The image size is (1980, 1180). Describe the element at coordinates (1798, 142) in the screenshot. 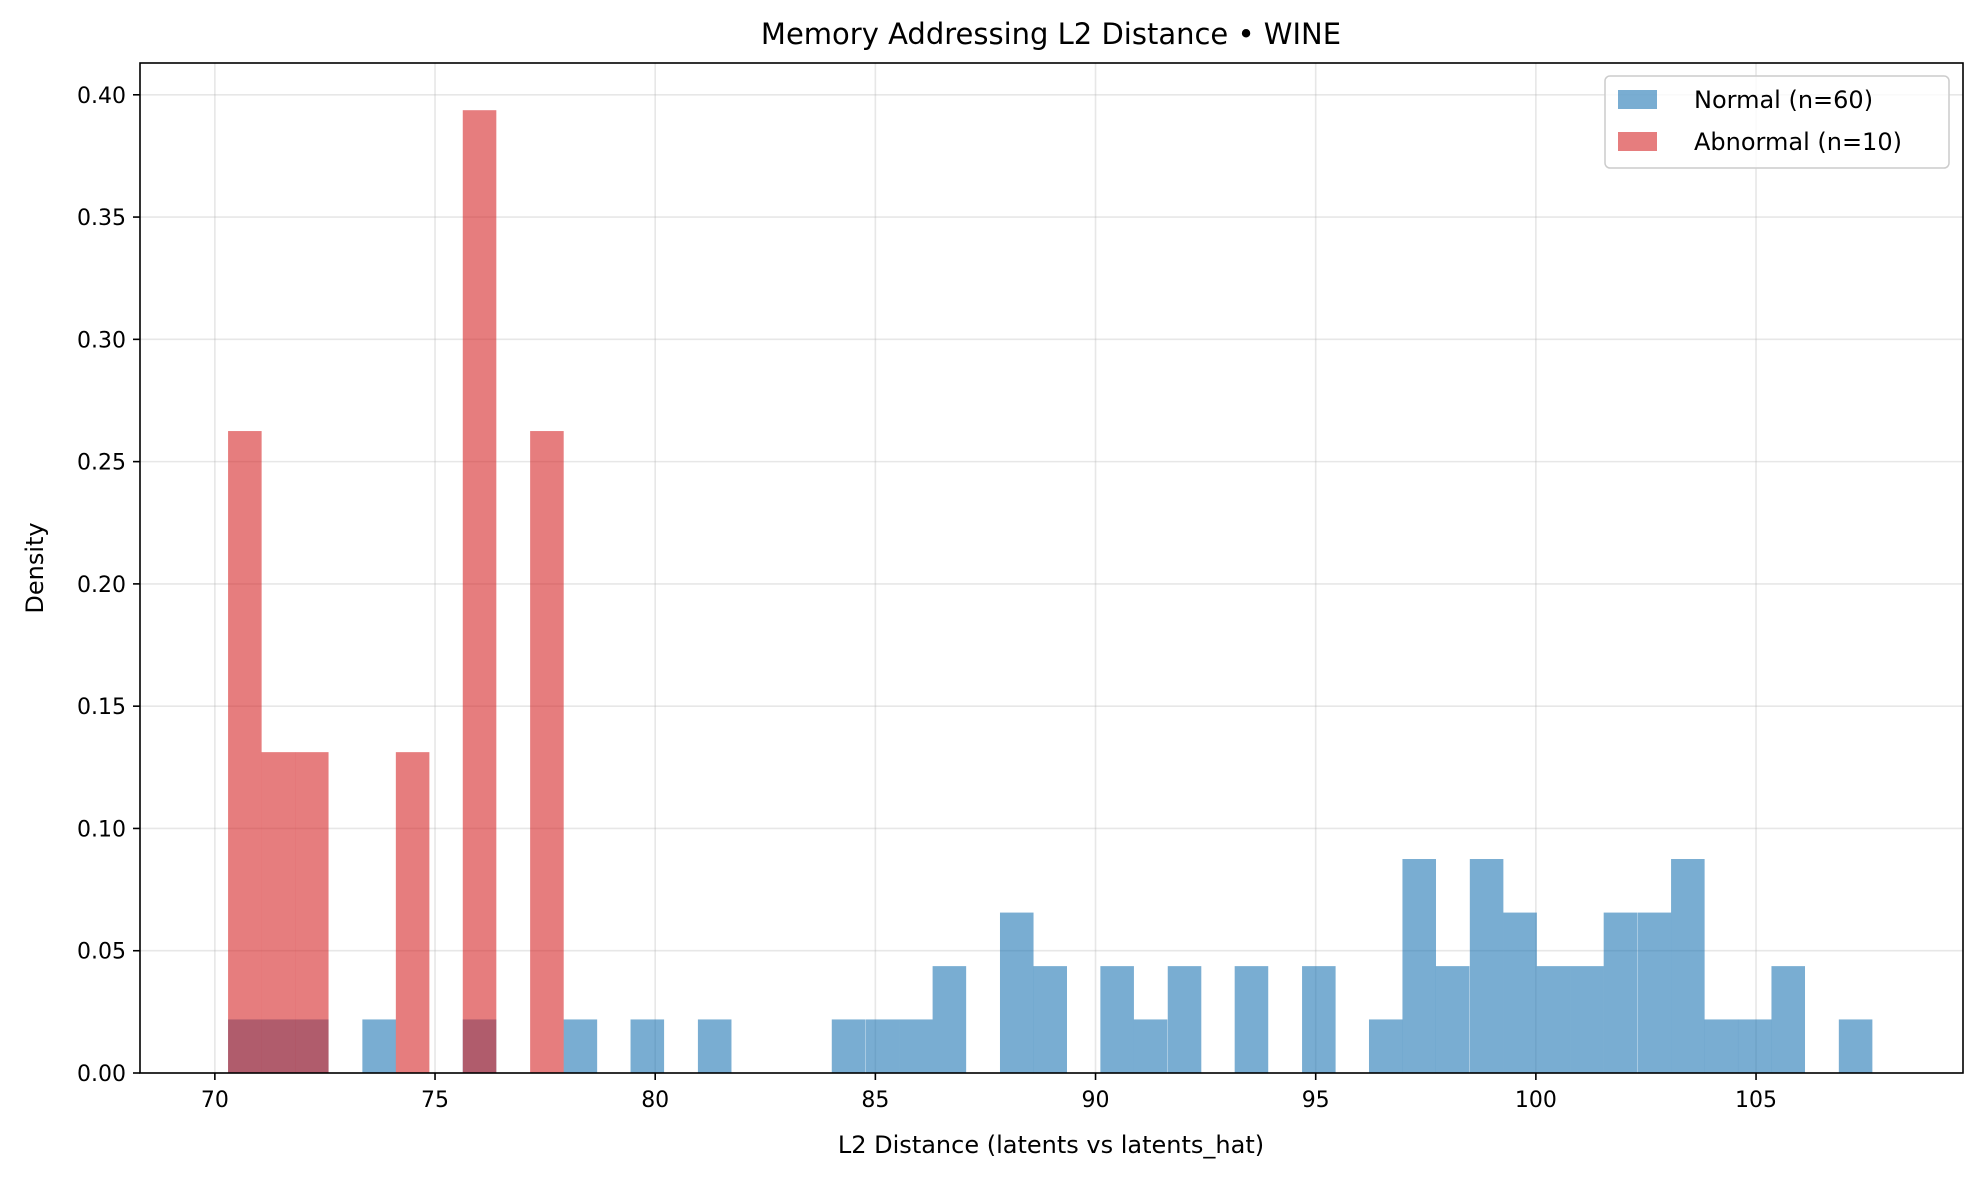

I see `legend-label-abnormal: Abnormal (n=10)` at that location.